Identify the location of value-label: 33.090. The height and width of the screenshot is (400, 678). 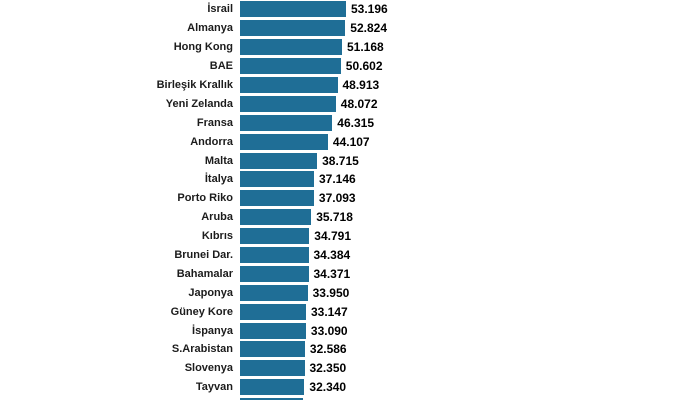
(329, 330).